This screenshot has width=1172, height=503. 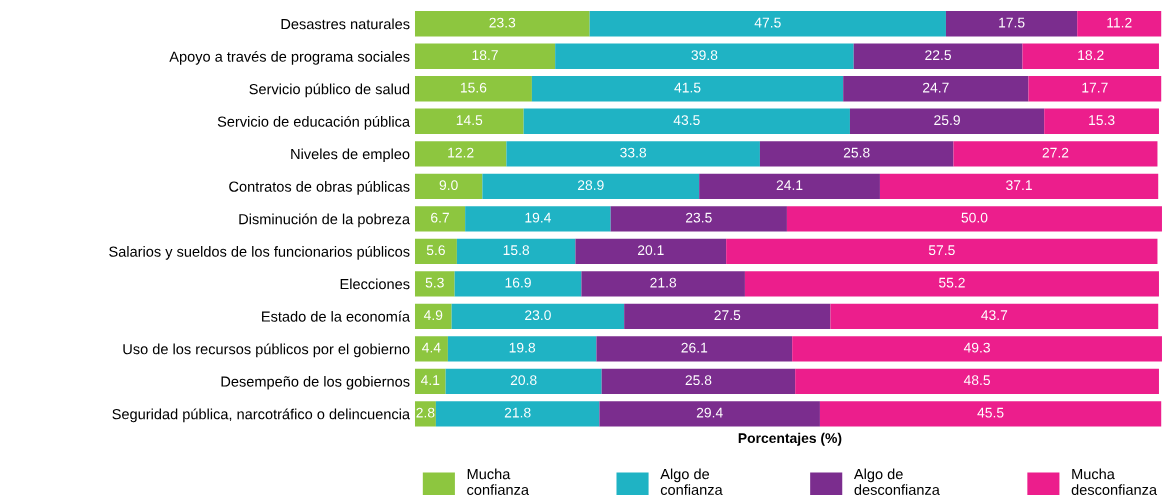 I want to click on data-label: 18.2, so click(x=1091, y=55).